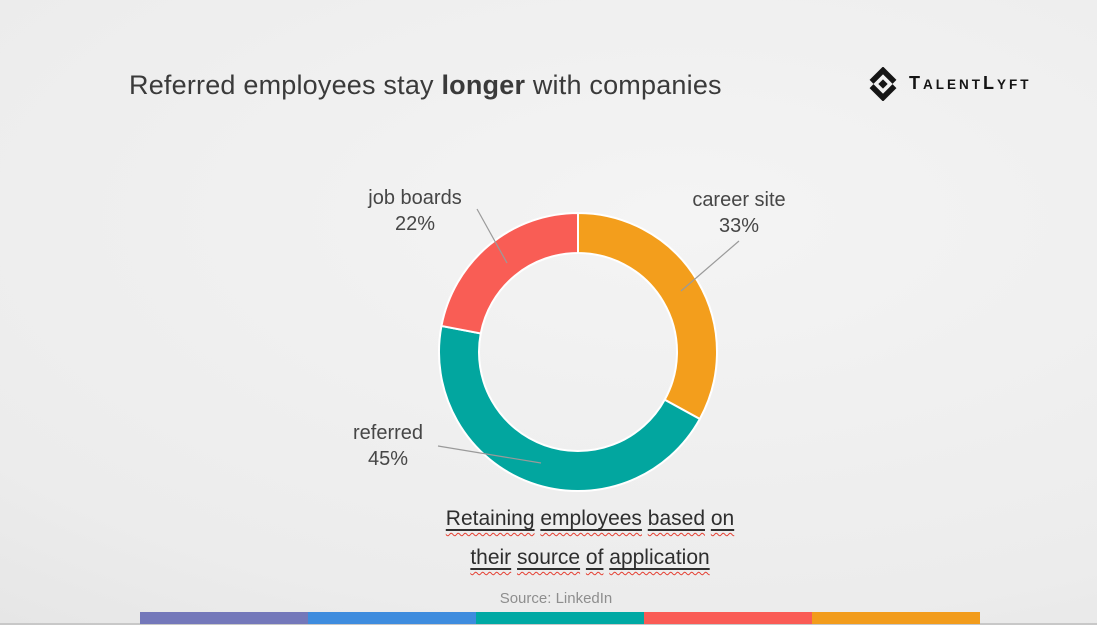 The width and height of the screenshot is (1097, 625). Describe the element at coordinates (415, 211) in the screenshot. I see `callout-job-boards: job boards 22%` at that location.